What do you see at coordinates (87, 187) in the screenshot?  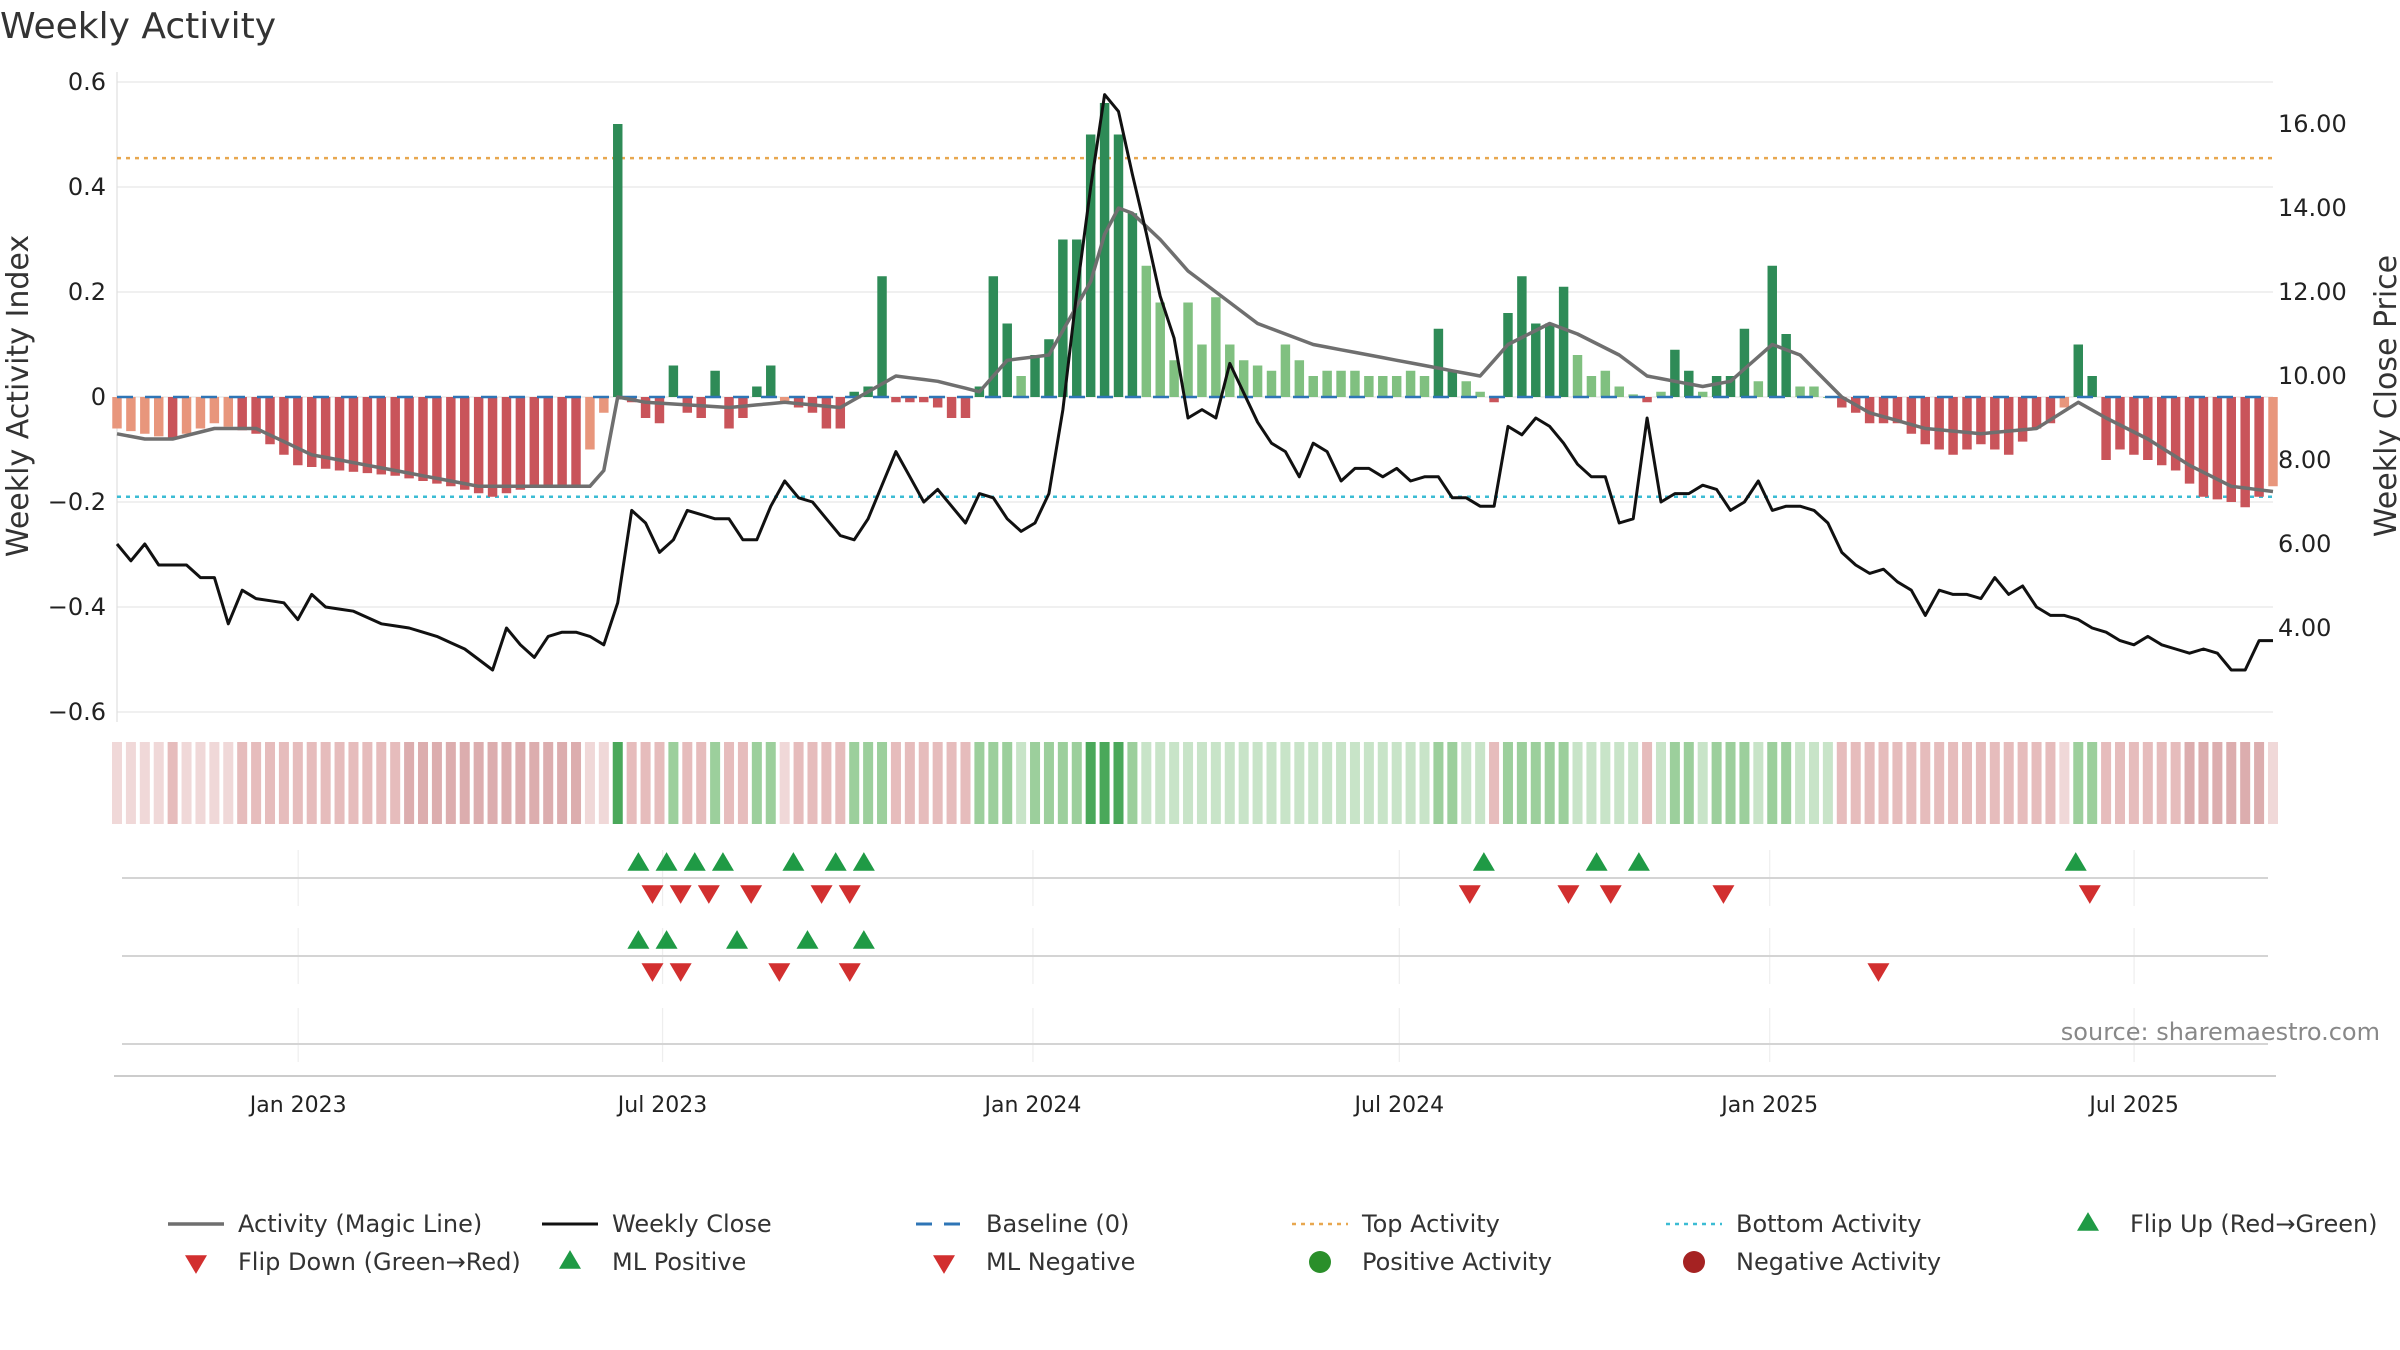 I see `left-tick-label: 0.4` at bounding box center [87, 187].